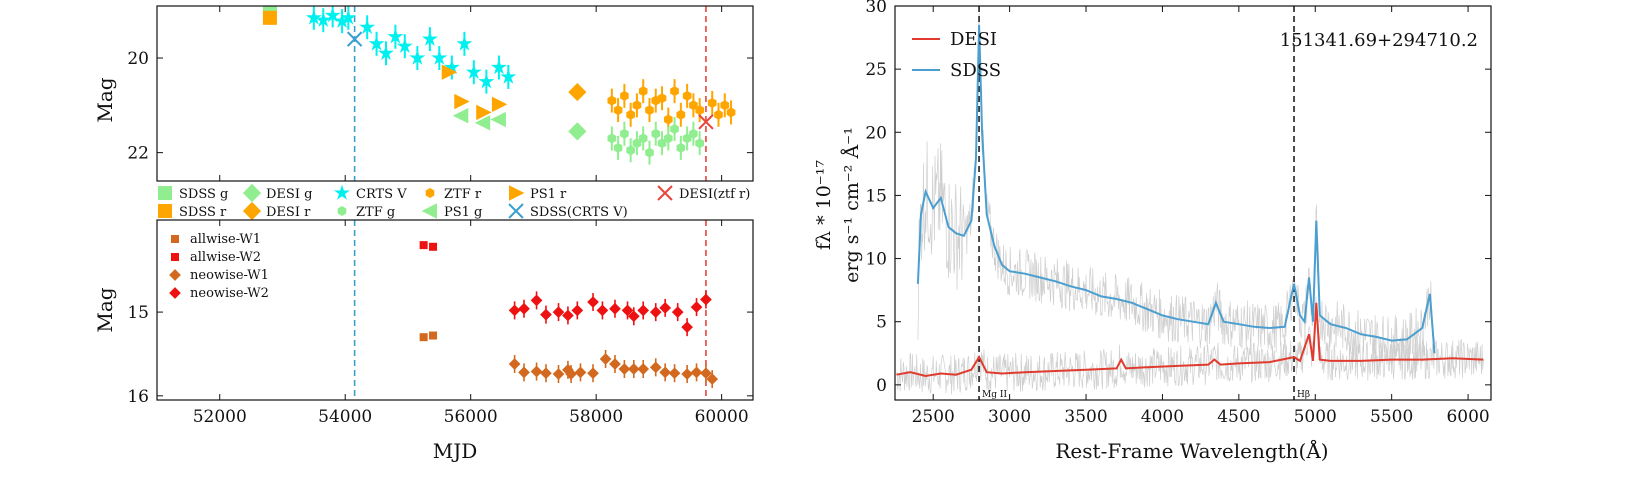  What do you see at coordinates (375, 212) in the screenshot?
I see `legend-label-ztf-g: ZTF g` at bounding box center [375, 212].